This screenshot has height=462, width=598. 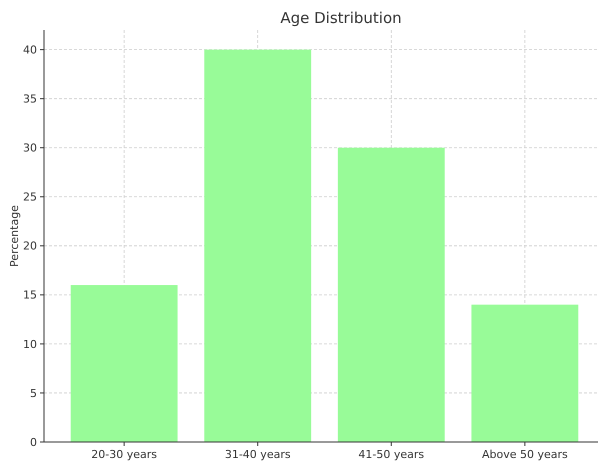 What do you see at coordinates (30, 295) in the screenshot?
I see `y-tick-label: 15` at bounding box center [30, 295].